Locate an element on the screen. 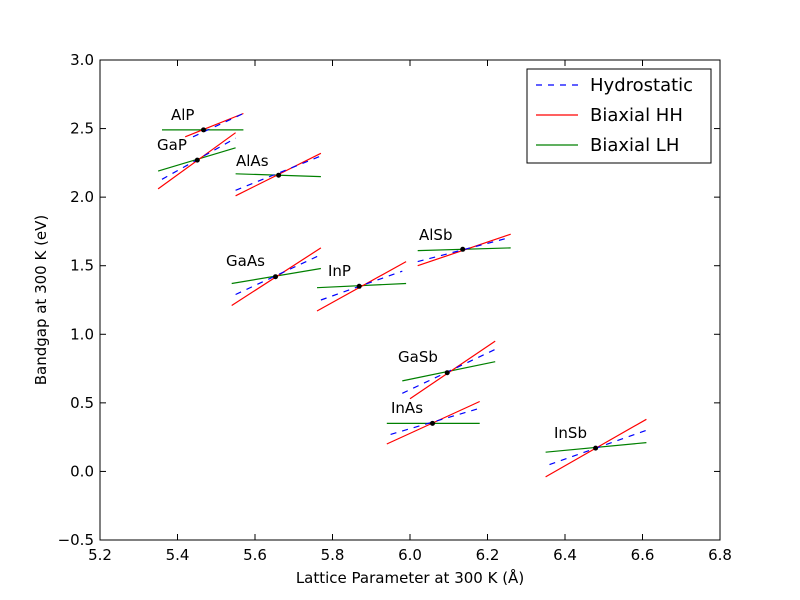 This screenshot has height=600, width=800. gaas-hydrostatic-line is located at coordinates (278, 275).